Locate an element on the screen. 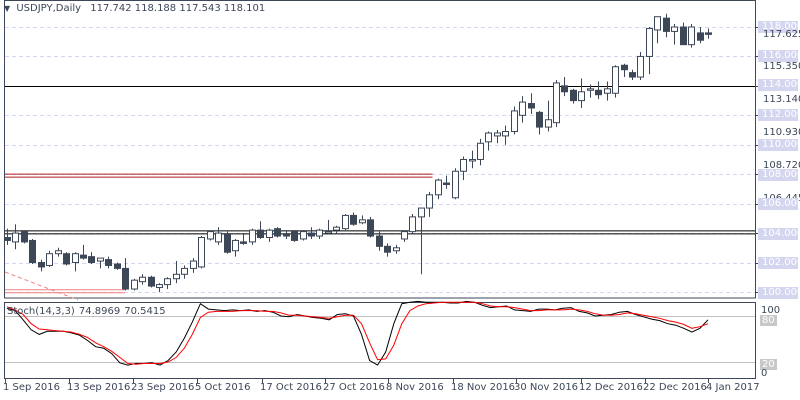 The image size is (800, 400). stoch-signal-line is located at coordinates (357, 333).